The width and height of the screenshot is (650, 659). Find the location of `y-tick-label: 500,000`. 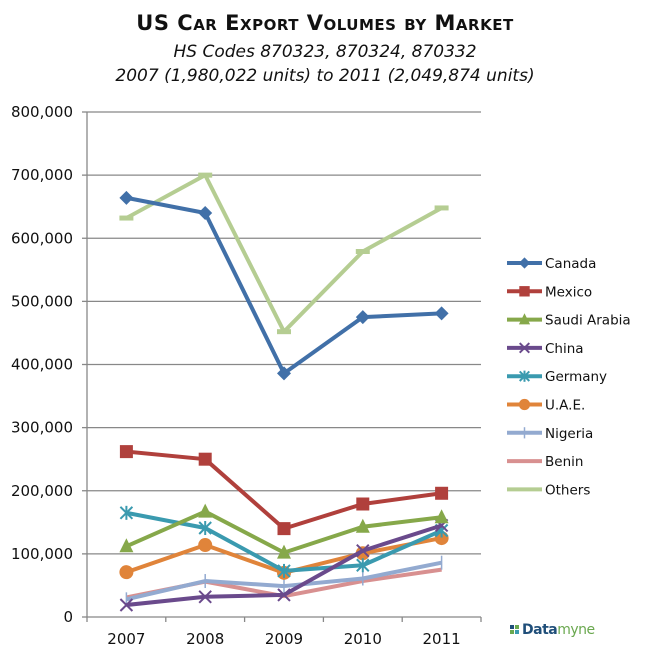

y-tick-label: 500,000 is located at coordinates (42, 301).